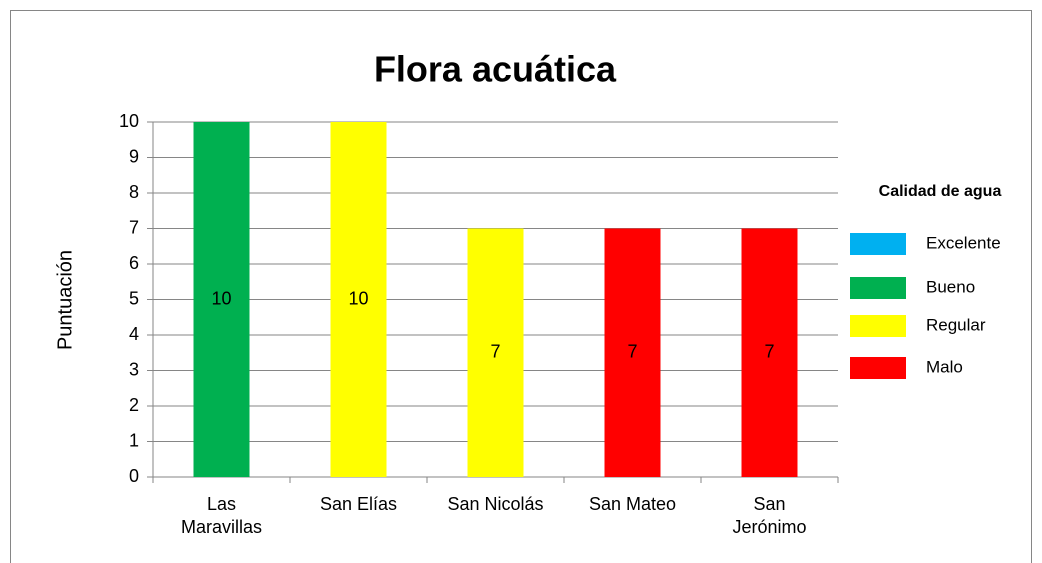 This screenshot has width=1042, height=563. Describe the element at coordinates (134, 369) in the screenshot. I see `y-tick-label: 3` at that location.